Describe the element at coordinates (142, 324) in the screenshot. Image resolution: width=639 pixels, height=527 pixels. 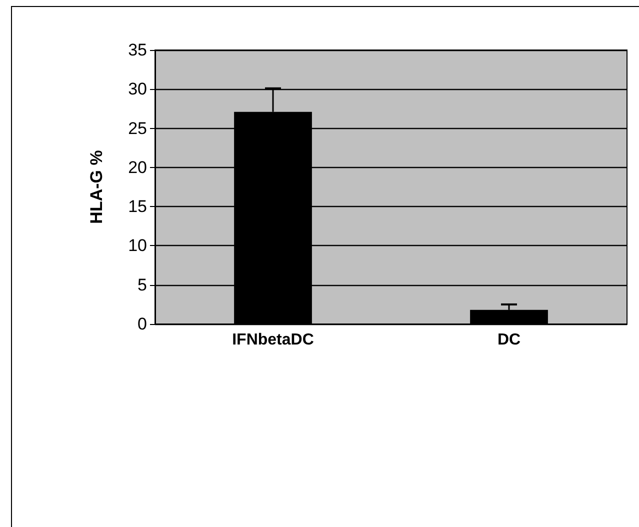
I see `y-tick-label: 0` at that location.